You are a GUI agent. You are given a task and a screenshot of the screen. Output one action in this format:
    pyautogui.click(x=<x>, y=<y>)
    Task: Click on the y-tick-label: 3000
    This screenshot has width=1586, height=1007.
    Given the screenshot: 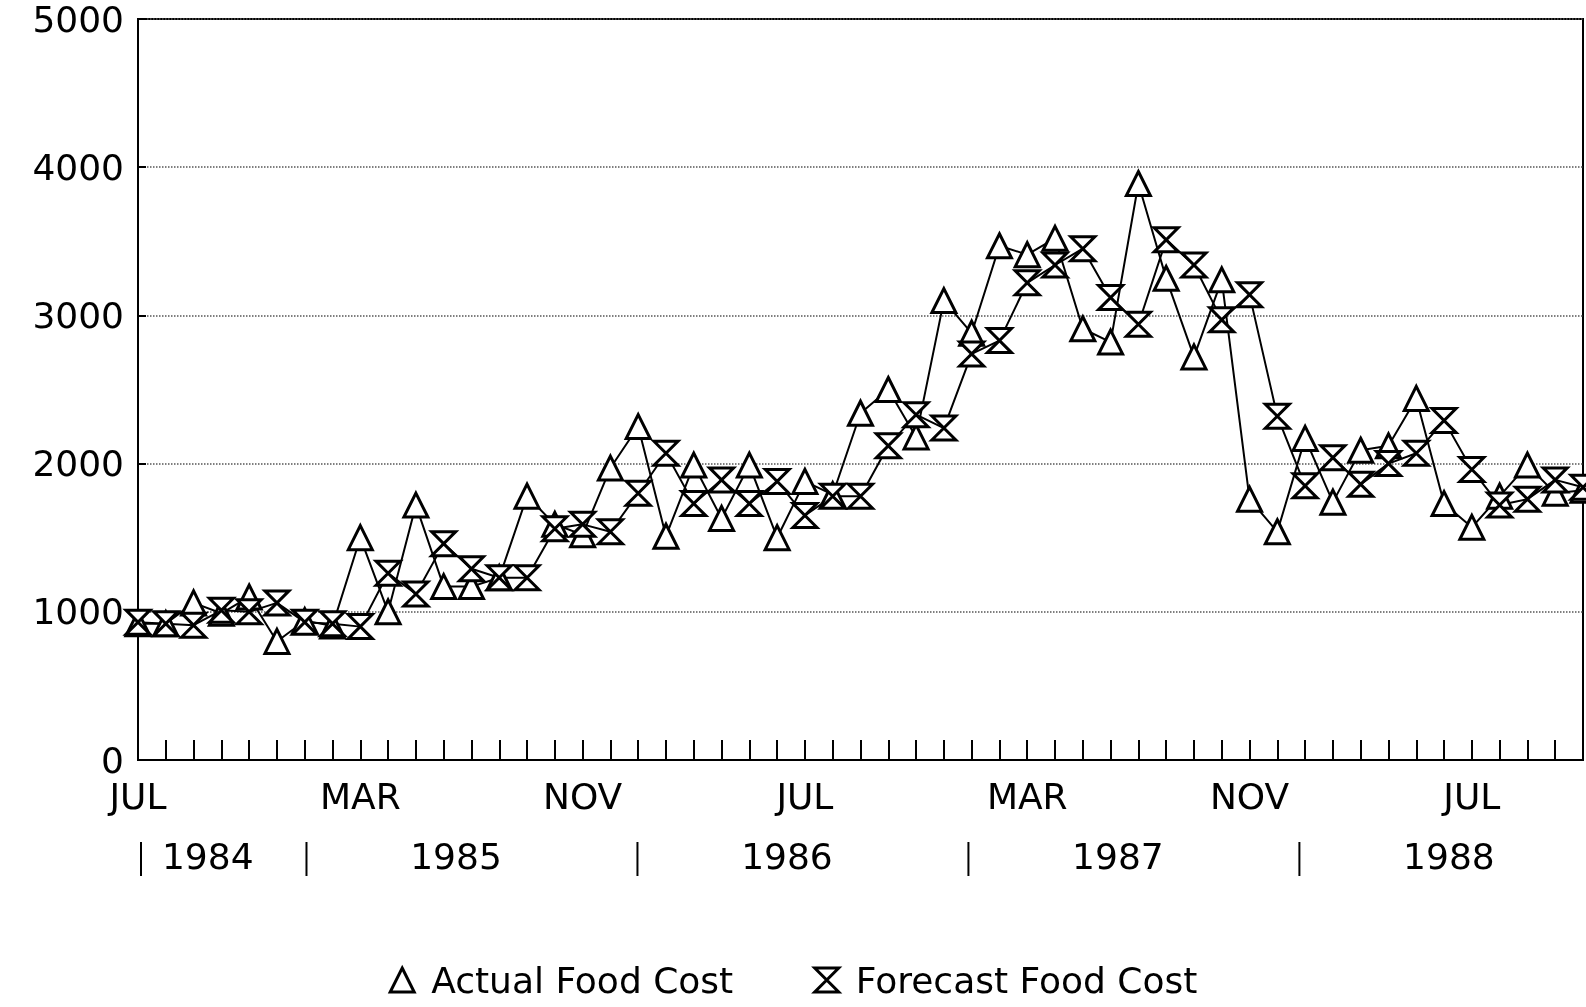 What is the action you would take?
    pyautogui.click(x=78, y=315)
    